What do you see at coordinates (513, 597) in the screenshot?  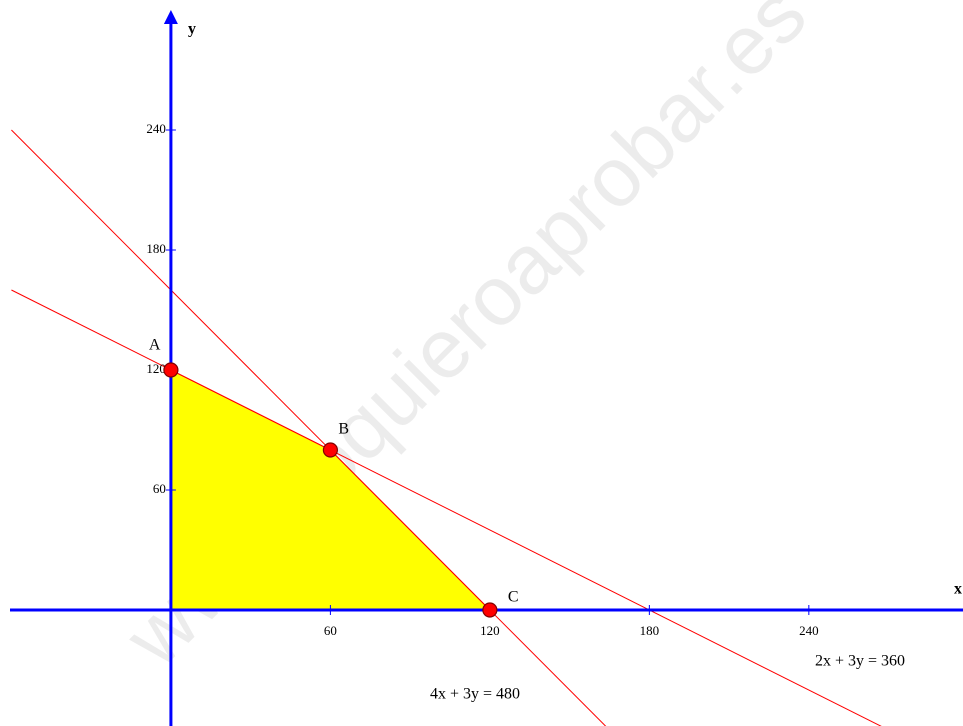 I see `vertex-label: C` at bounding box center [513, 597].